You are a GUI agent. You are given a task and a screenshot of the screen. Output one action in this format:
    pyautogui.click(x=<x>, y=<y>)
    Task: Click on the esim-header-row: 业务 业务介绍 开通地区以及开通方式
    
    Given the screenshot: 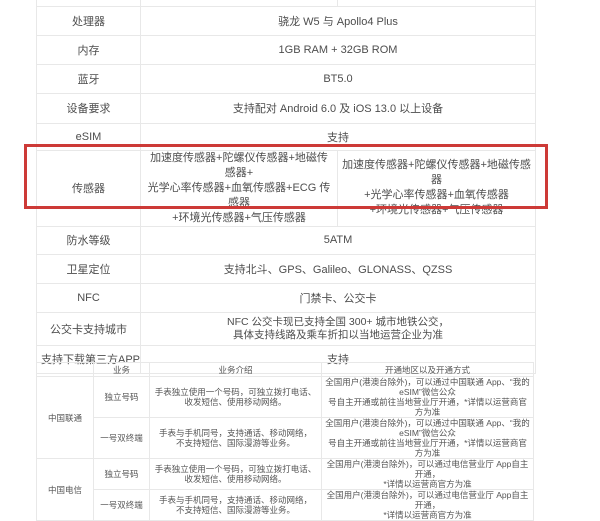 What is the action you would take?
    pyautogui.click(x=285, y=369)
    